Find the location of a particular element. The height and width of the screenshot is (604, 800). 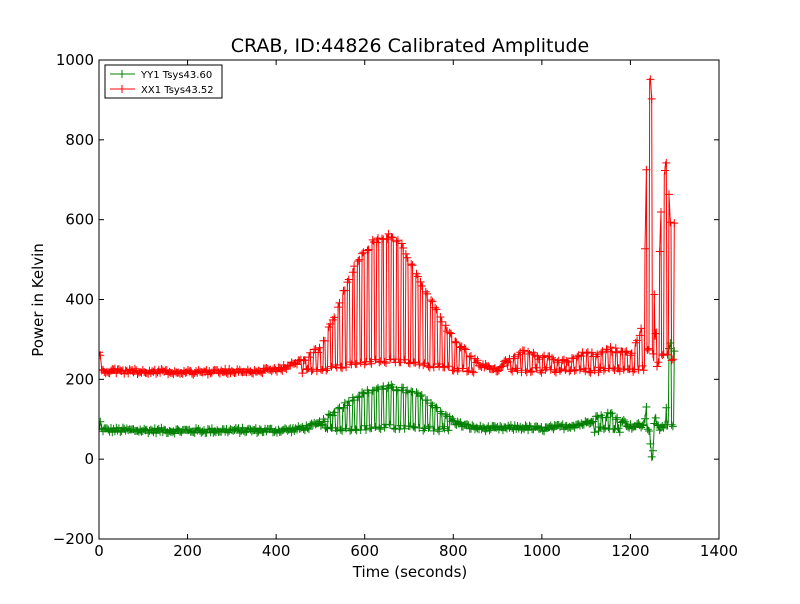

x-tick-label: 0 is located at coordinates (99, 551).